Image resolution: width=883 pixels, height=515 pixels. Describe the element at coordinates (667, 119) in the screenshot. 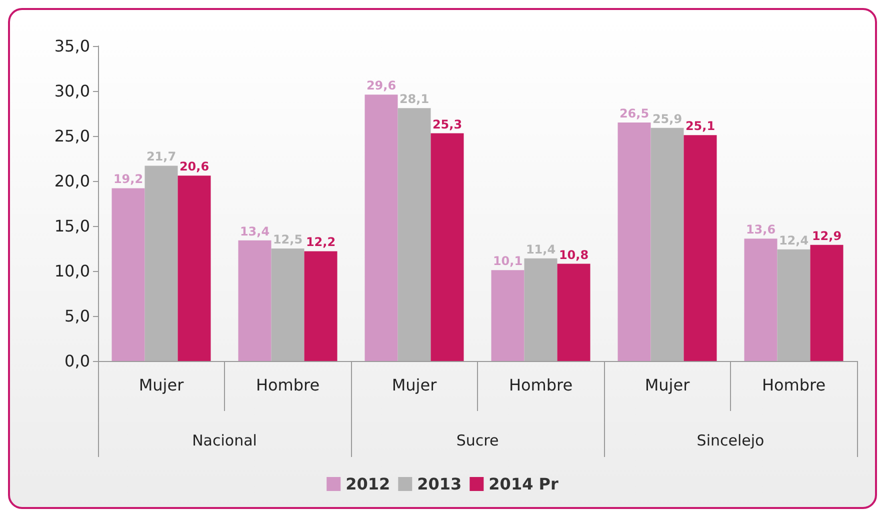

I see `data-label: 25,9` at that location.